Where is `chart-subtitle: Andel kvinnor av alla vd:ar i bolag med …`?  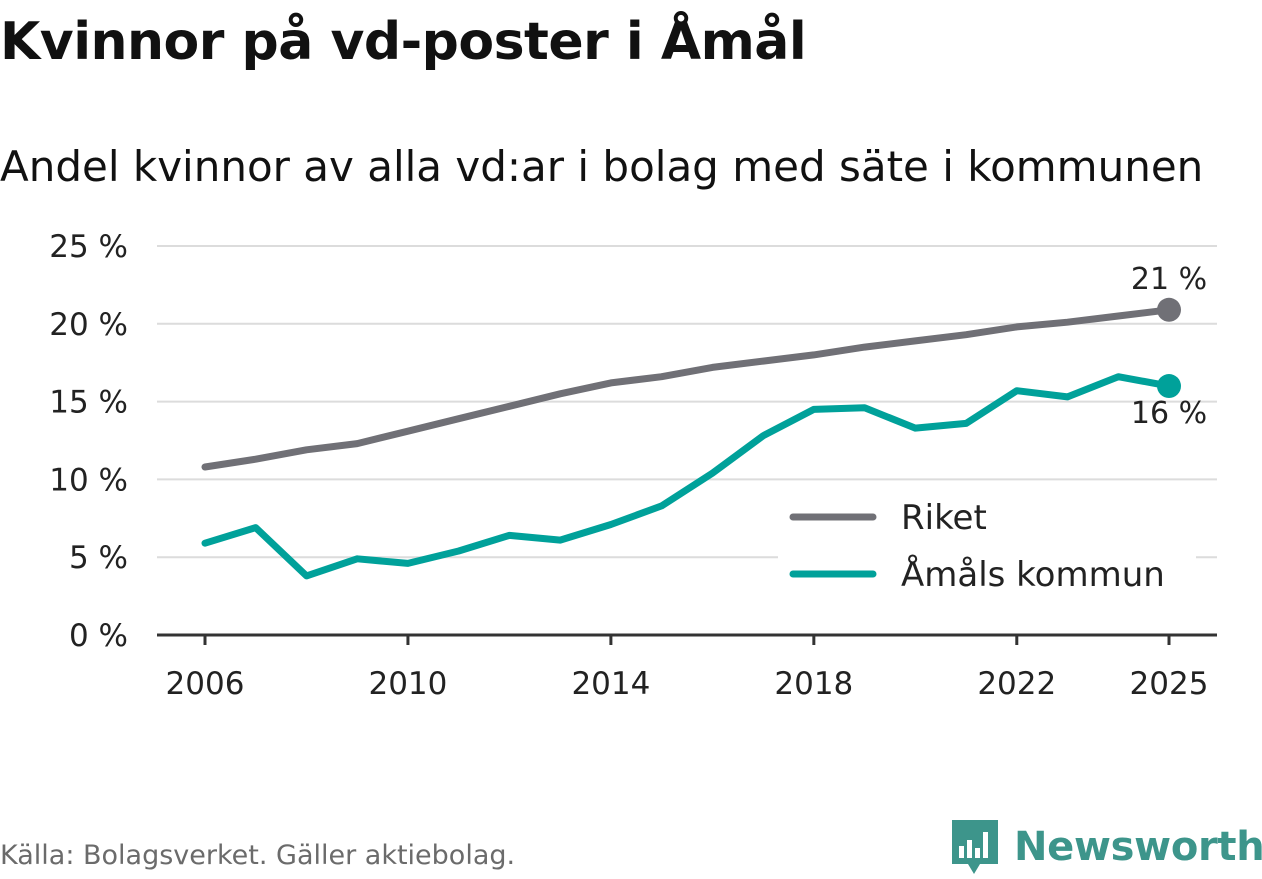 chart-subtitle: Andel kvinnor av alla vd:ar i bolag med … is located at coordinates (602, 166).